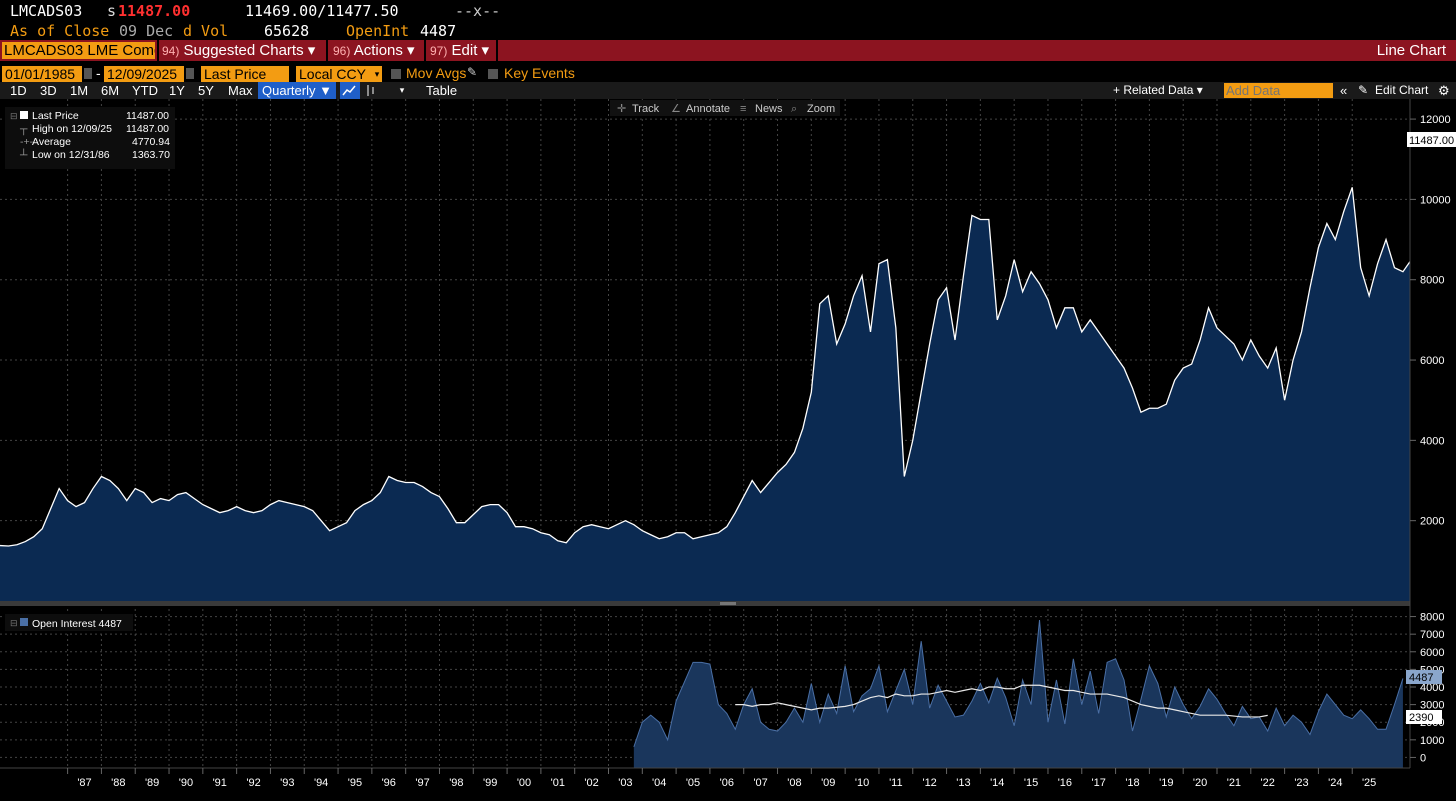 The width and height of the screenshot is (1456, 801). Describe the element at coordinates (1344, 90) in the screenshot. I see `collapse-icon: «` at that location.